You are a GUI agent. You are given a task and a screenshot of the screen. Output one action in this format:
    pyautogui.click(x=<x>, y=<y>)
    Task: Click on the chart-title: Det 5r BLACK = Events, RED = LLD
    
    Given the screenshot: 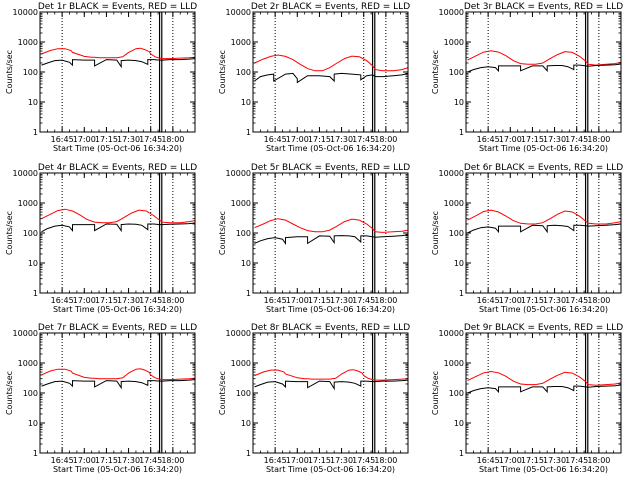 What is the action you would take?
    pyautogui.click(x=330, y=168)
    